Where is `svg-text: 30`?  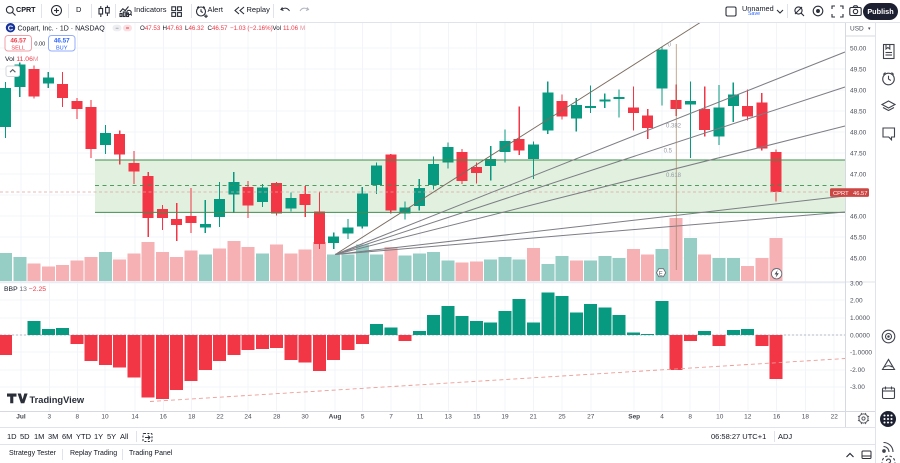
svg-text: 30 is located at coordinates (305, 417).